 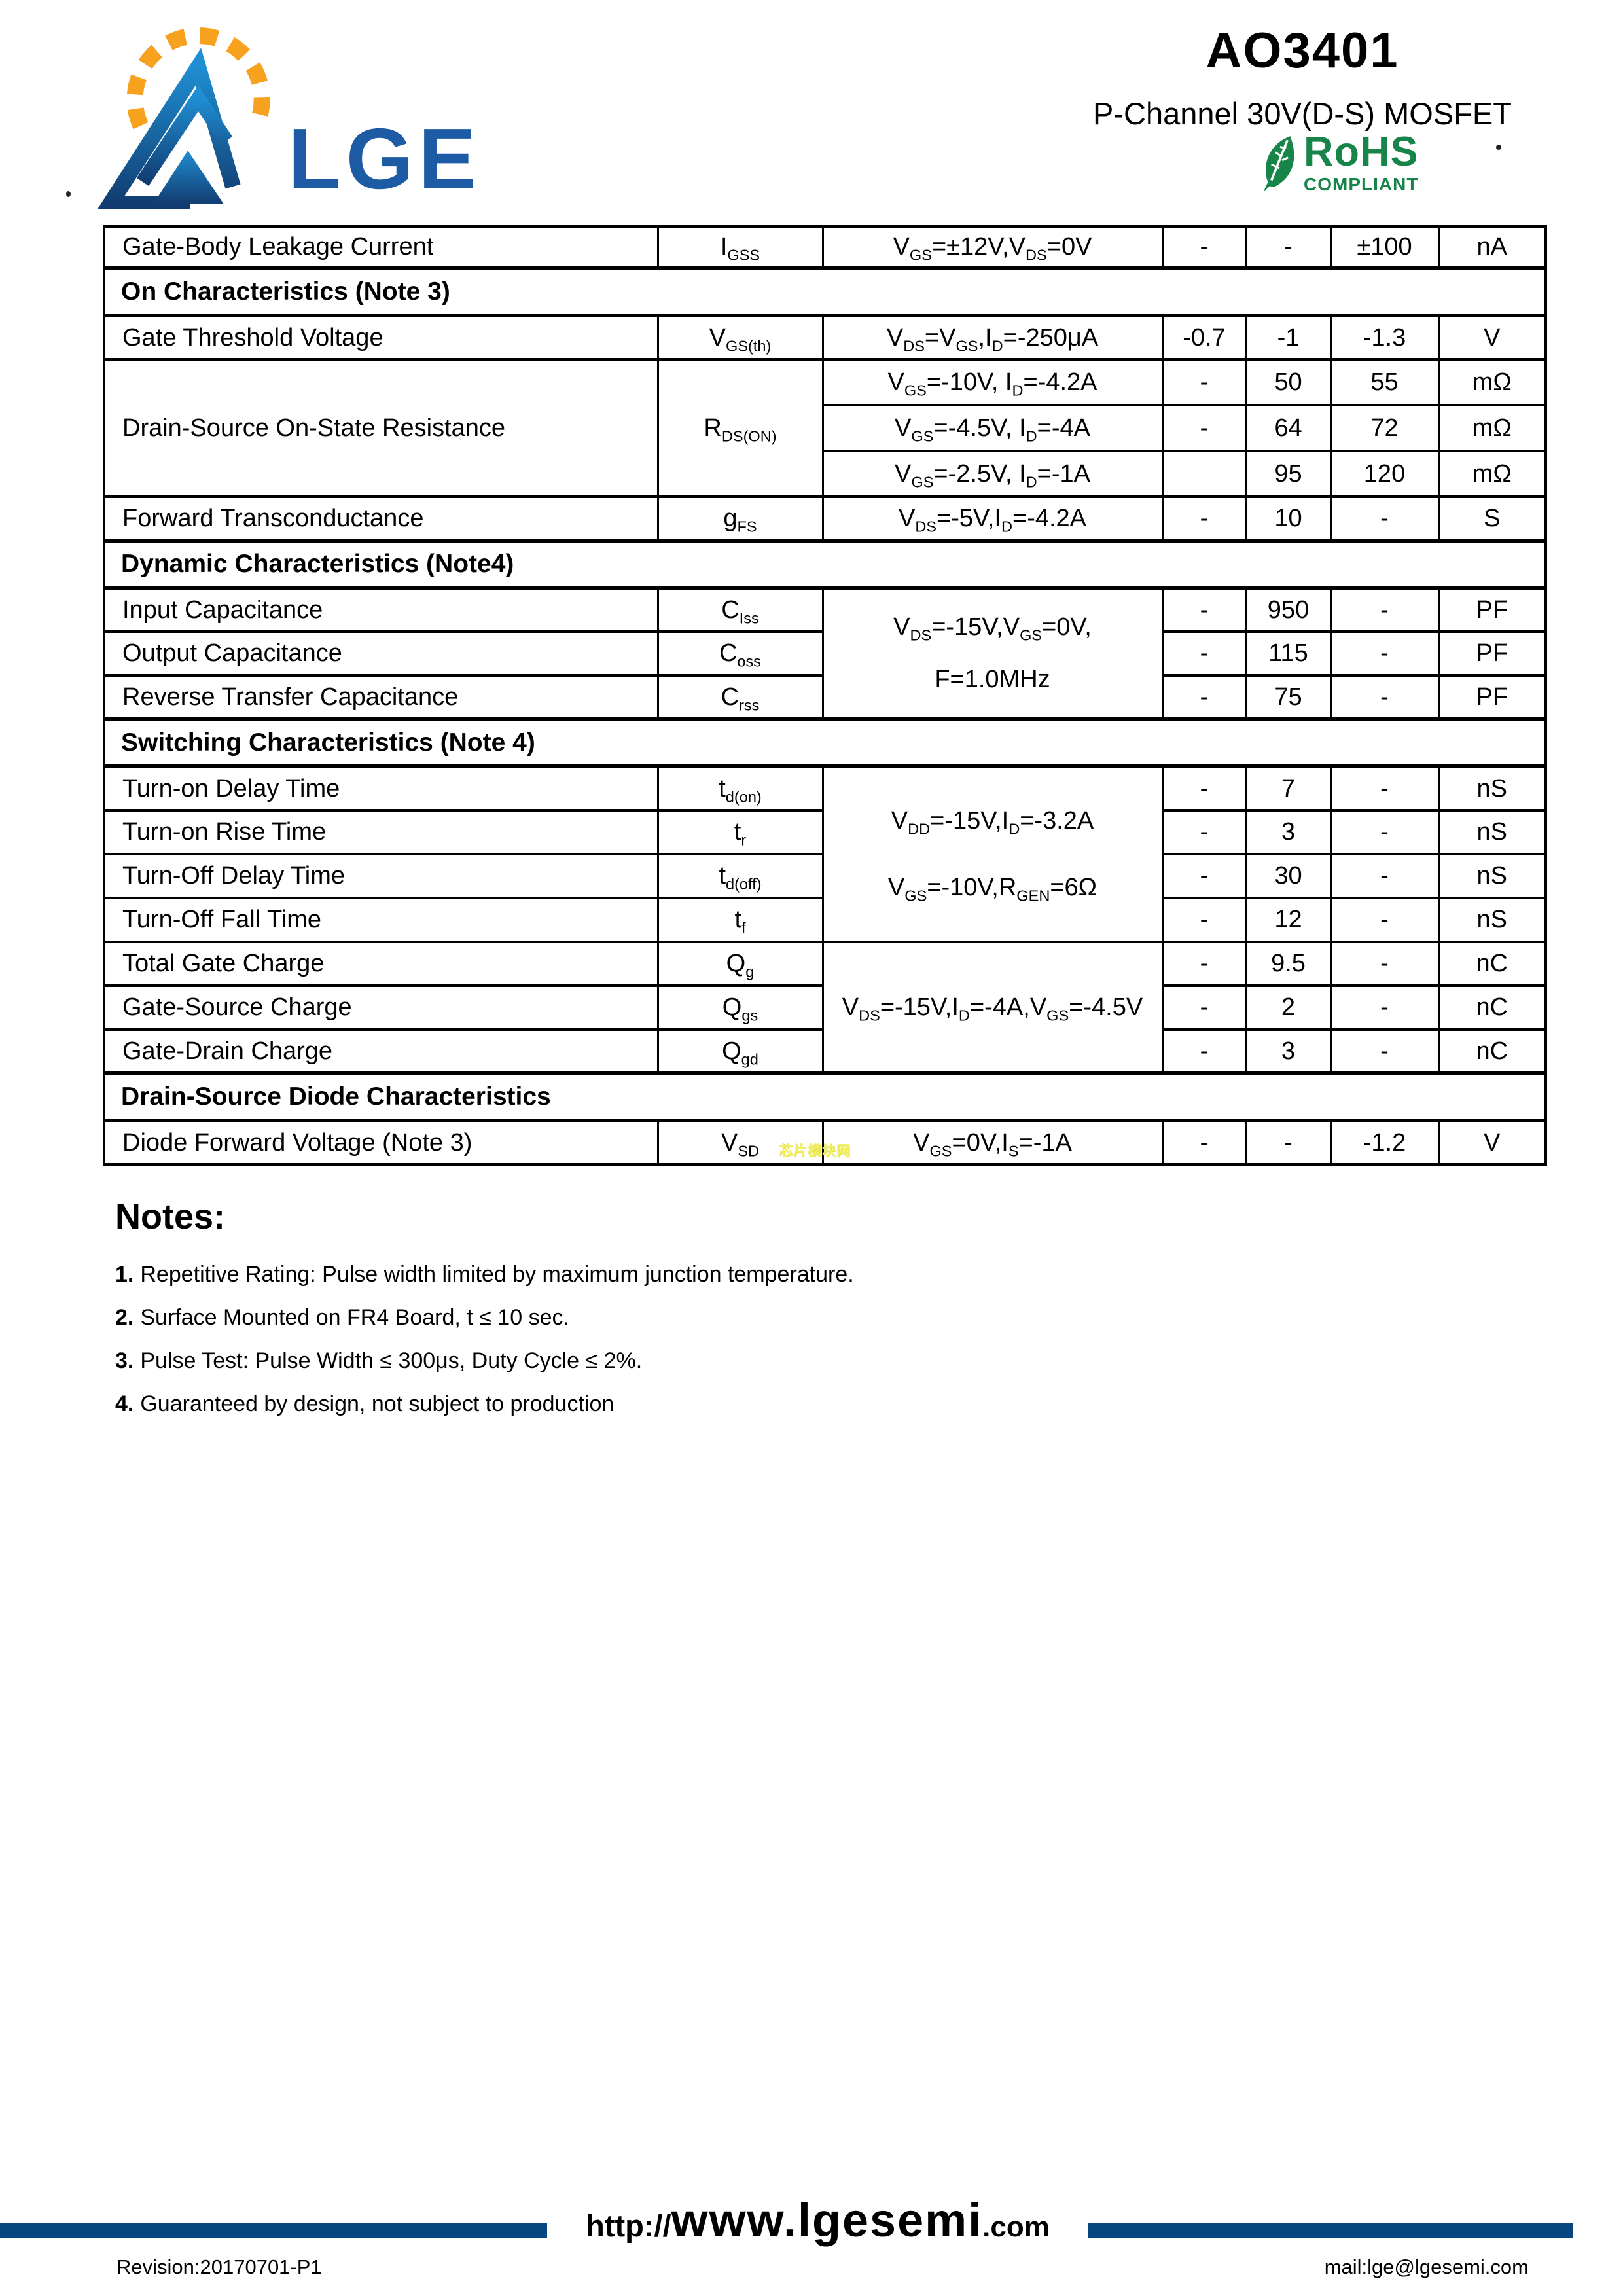 What do you see at coordinates (1492, 382) in the screenshot?
I see `unit-cell: mΩ` at bounding box center [1492, 382].